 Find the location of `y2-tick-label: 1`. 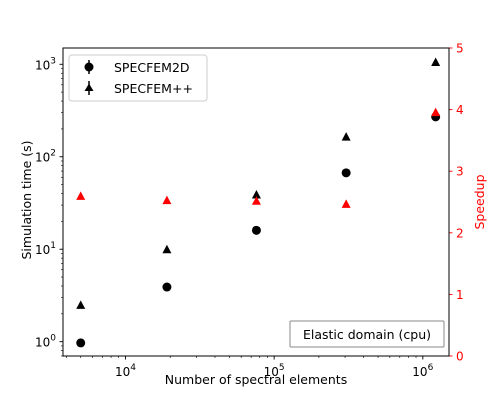

y2-tick-label: 1 is located at coordinates (460, 295).